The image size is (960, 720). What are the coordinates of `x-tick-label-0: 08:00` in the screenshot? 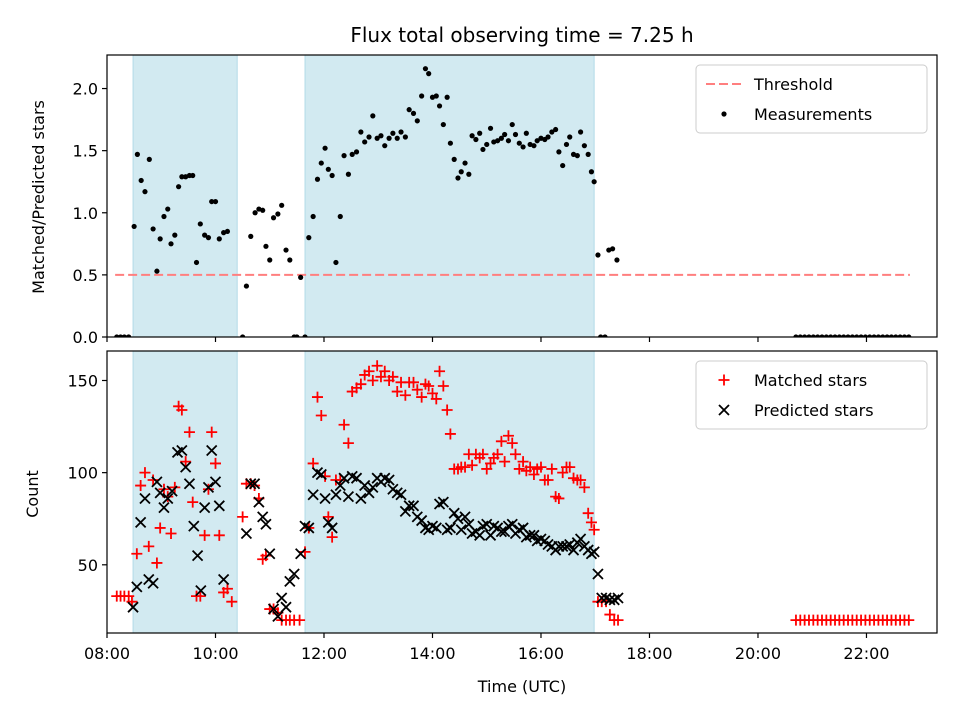 It's located at (107, 653).